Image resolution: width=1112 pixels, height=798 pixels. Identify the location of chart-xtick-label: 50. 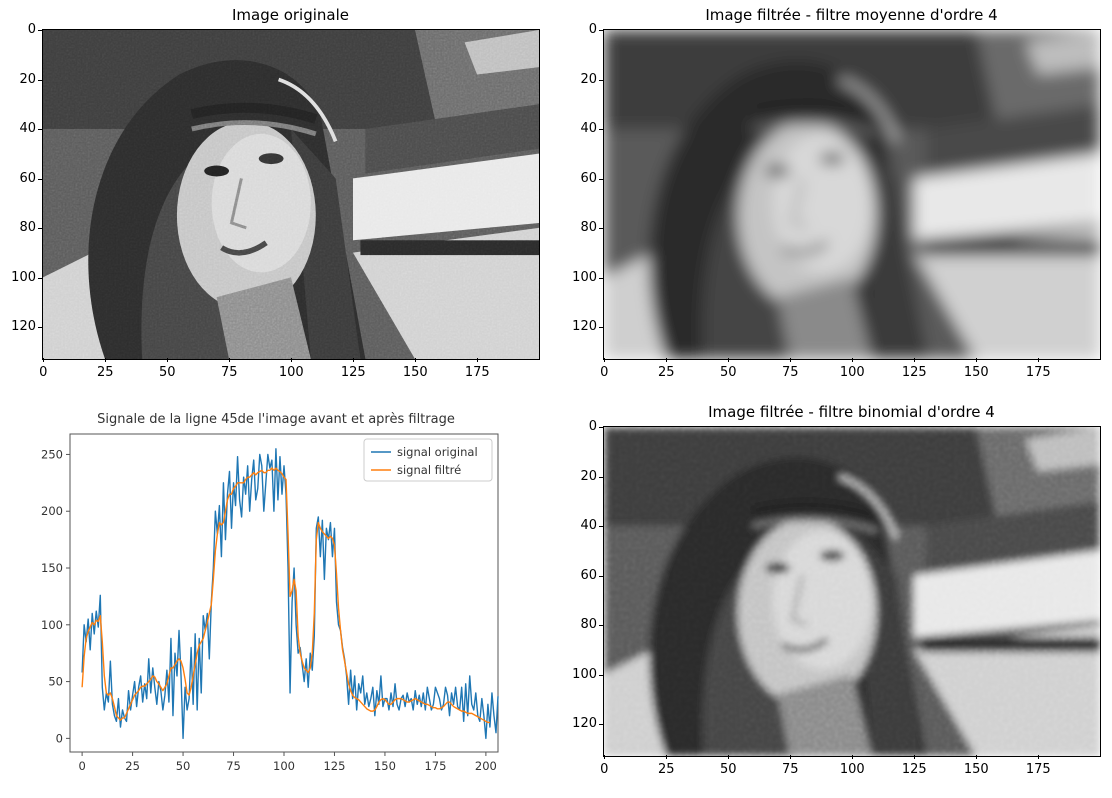
(183, 766).